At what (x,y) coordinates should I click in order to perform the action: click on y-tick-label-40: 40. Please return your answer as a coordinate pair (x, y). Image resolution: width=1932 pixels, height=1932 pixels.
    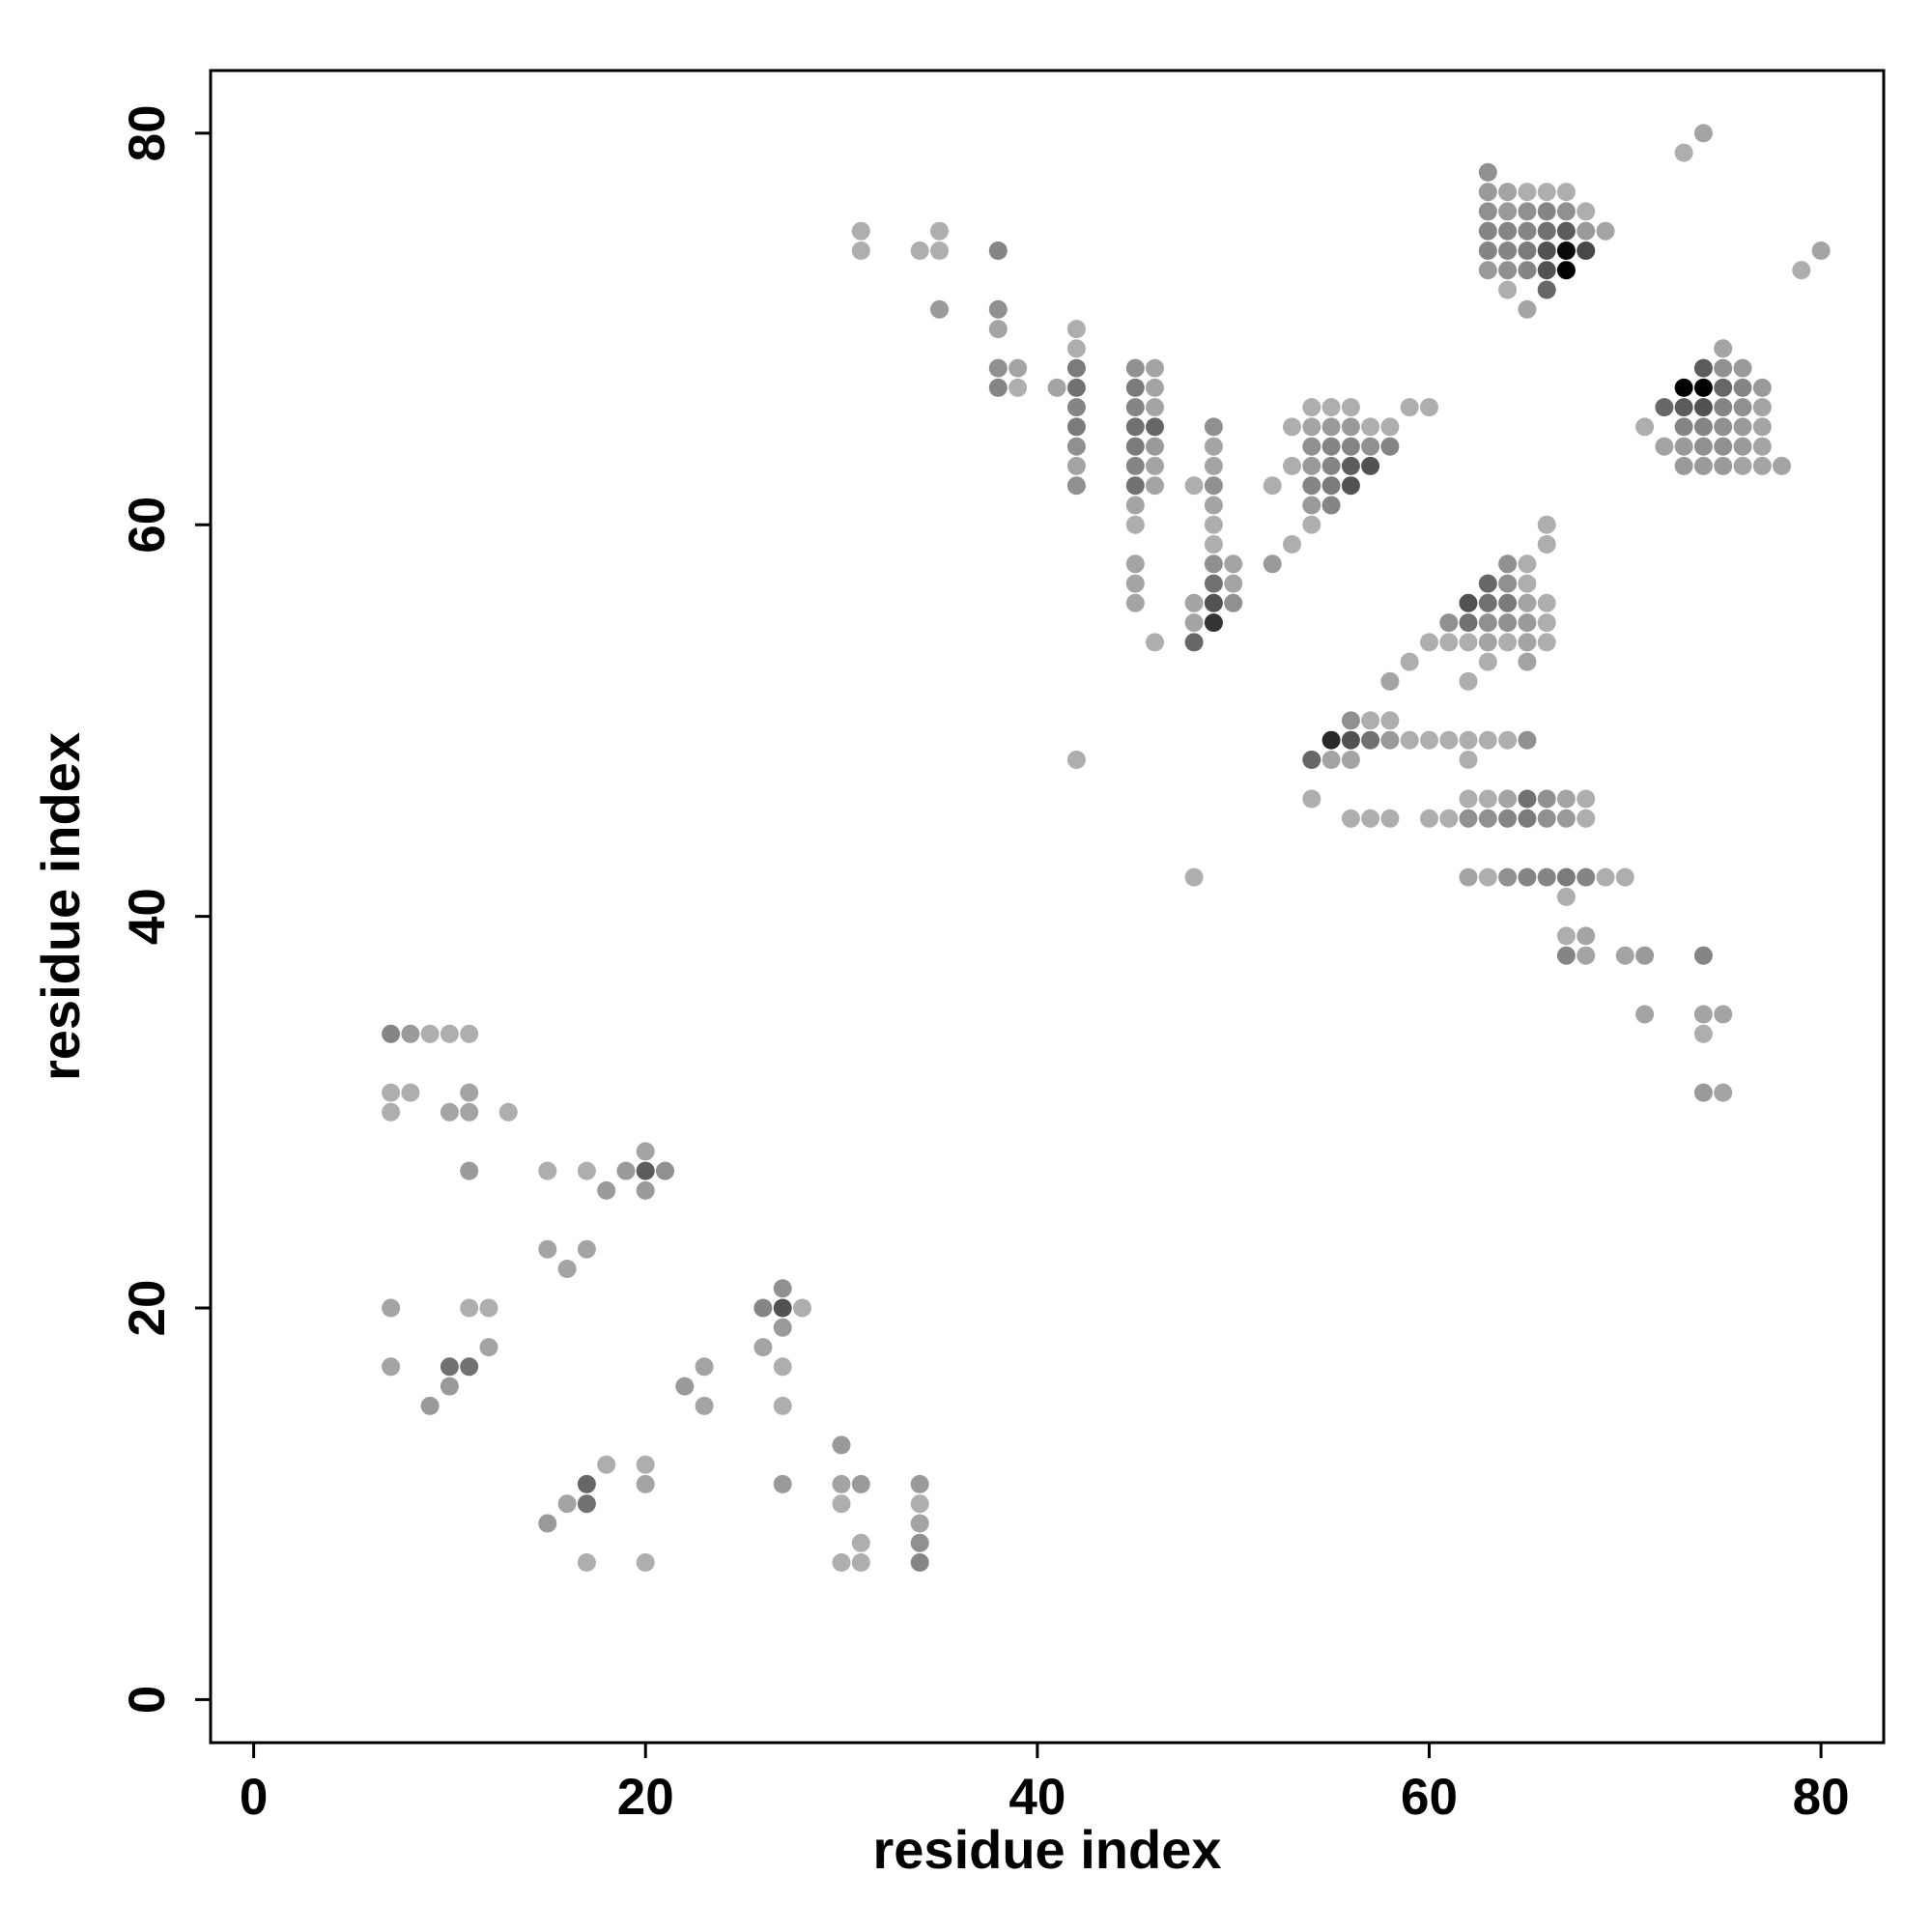
    Looking at the image, I should click on (147, 916).